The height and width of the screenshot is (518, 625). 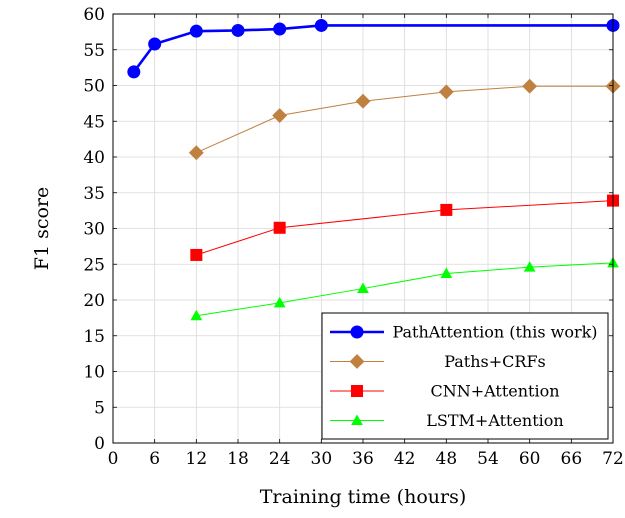 I want to click on x-tick-label: 60, so click(x=530, y=459).